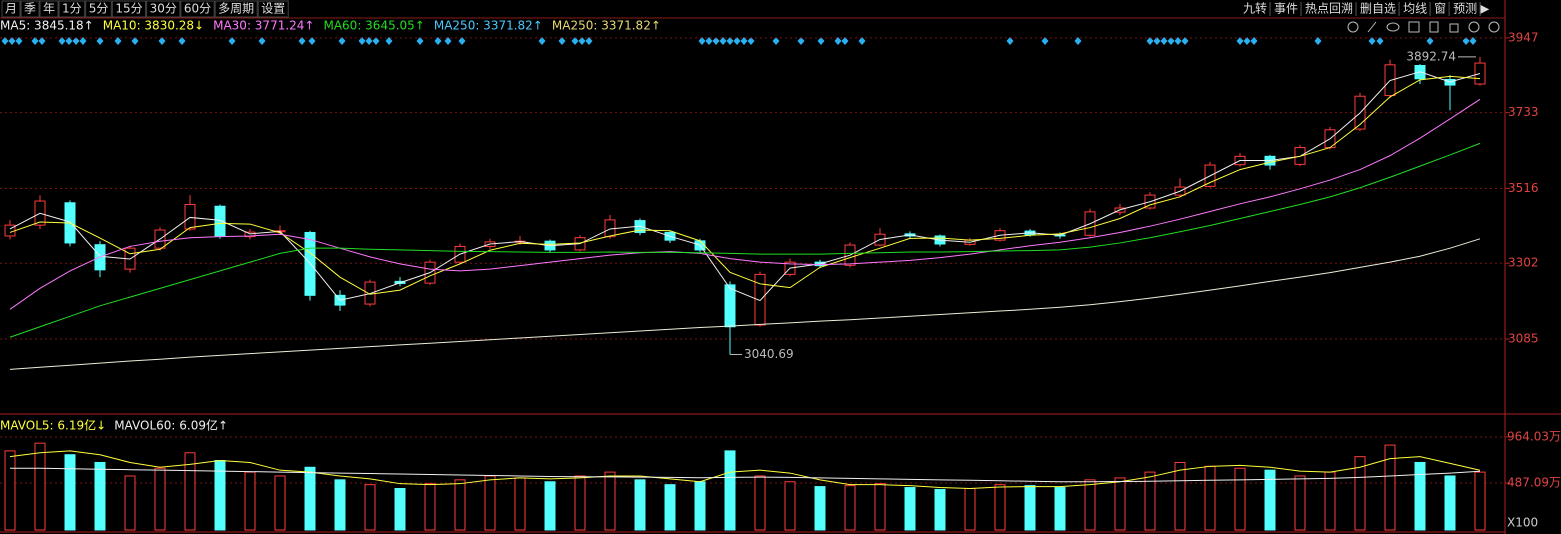  I want to click on toolbar-button: 窗, so click(1440, 9).